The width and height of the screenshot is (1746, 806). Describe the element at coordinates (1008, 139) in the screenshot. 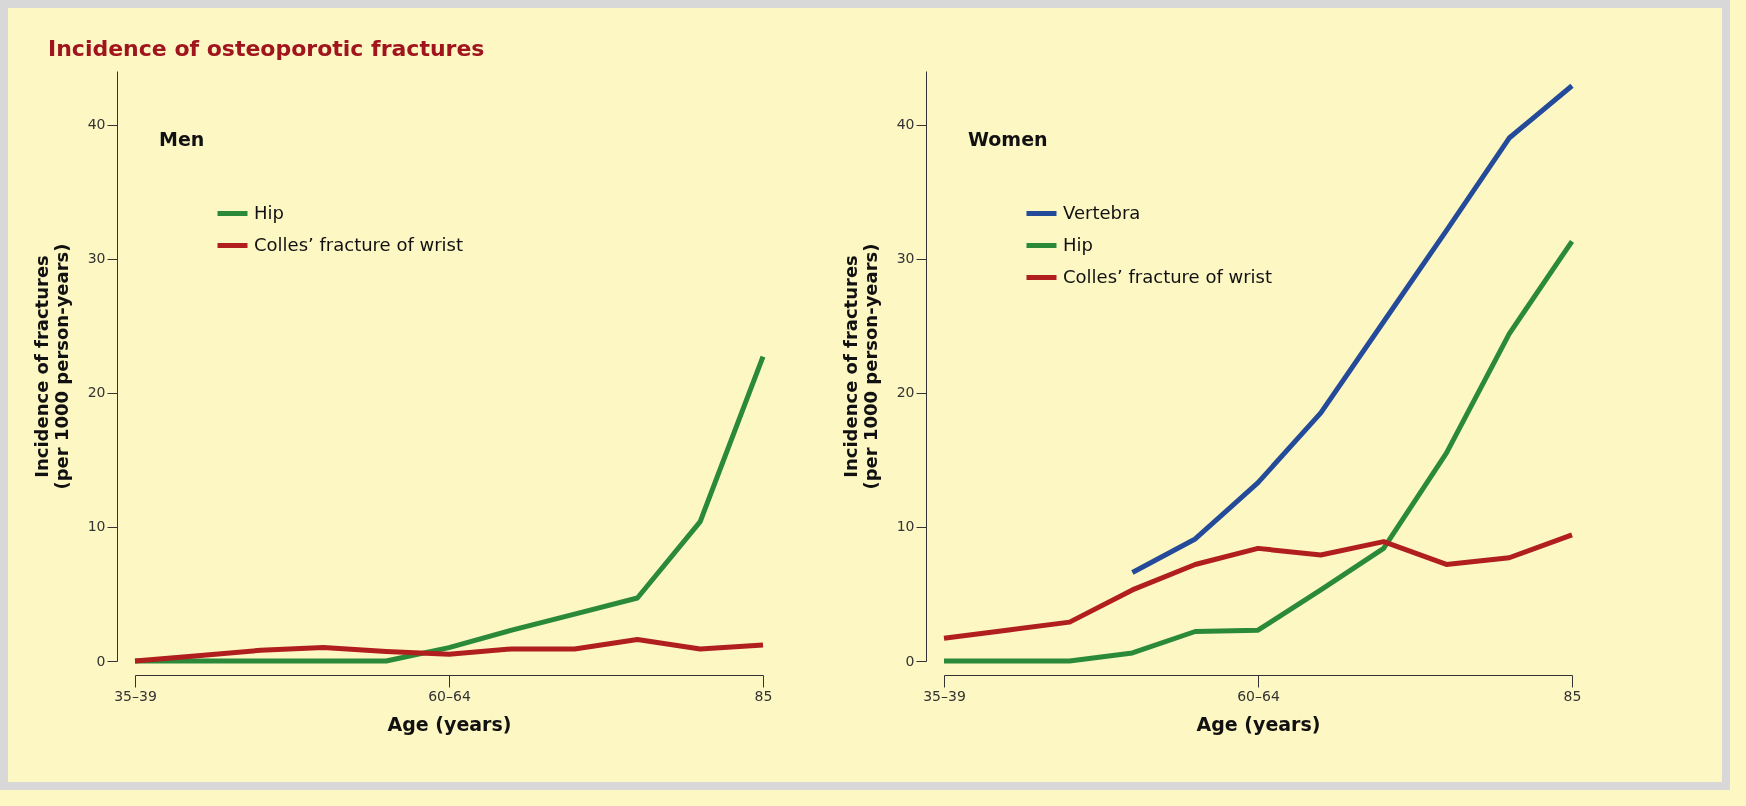

I see `text: Women` at that location.